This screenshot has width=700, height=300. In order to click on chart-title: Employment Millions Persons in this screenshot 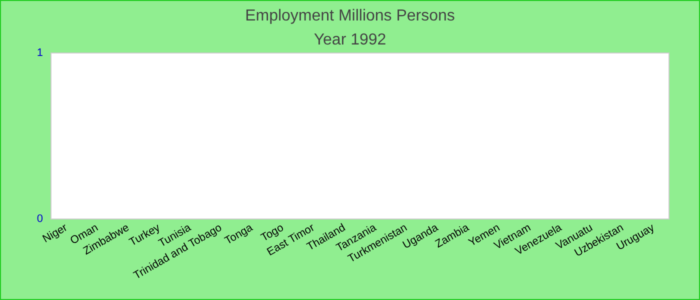, I will do `click(350, 16)`.